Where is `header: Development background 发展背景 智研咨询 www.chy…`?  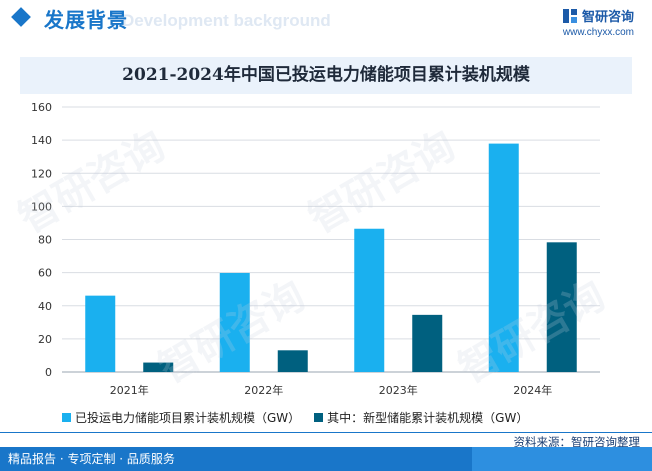
header: Development background 发展背景 智研咨询 www.chy… is located at coordinates (326, 20).